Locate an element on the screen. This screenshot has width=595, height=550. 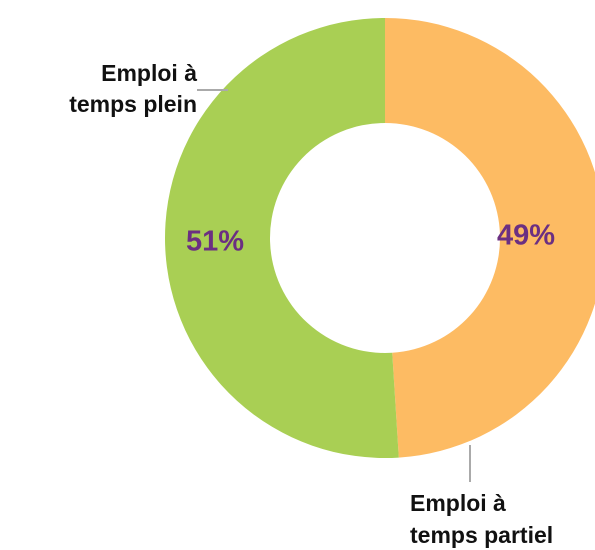
value-label: 51% is located at coordinates (215, 242).